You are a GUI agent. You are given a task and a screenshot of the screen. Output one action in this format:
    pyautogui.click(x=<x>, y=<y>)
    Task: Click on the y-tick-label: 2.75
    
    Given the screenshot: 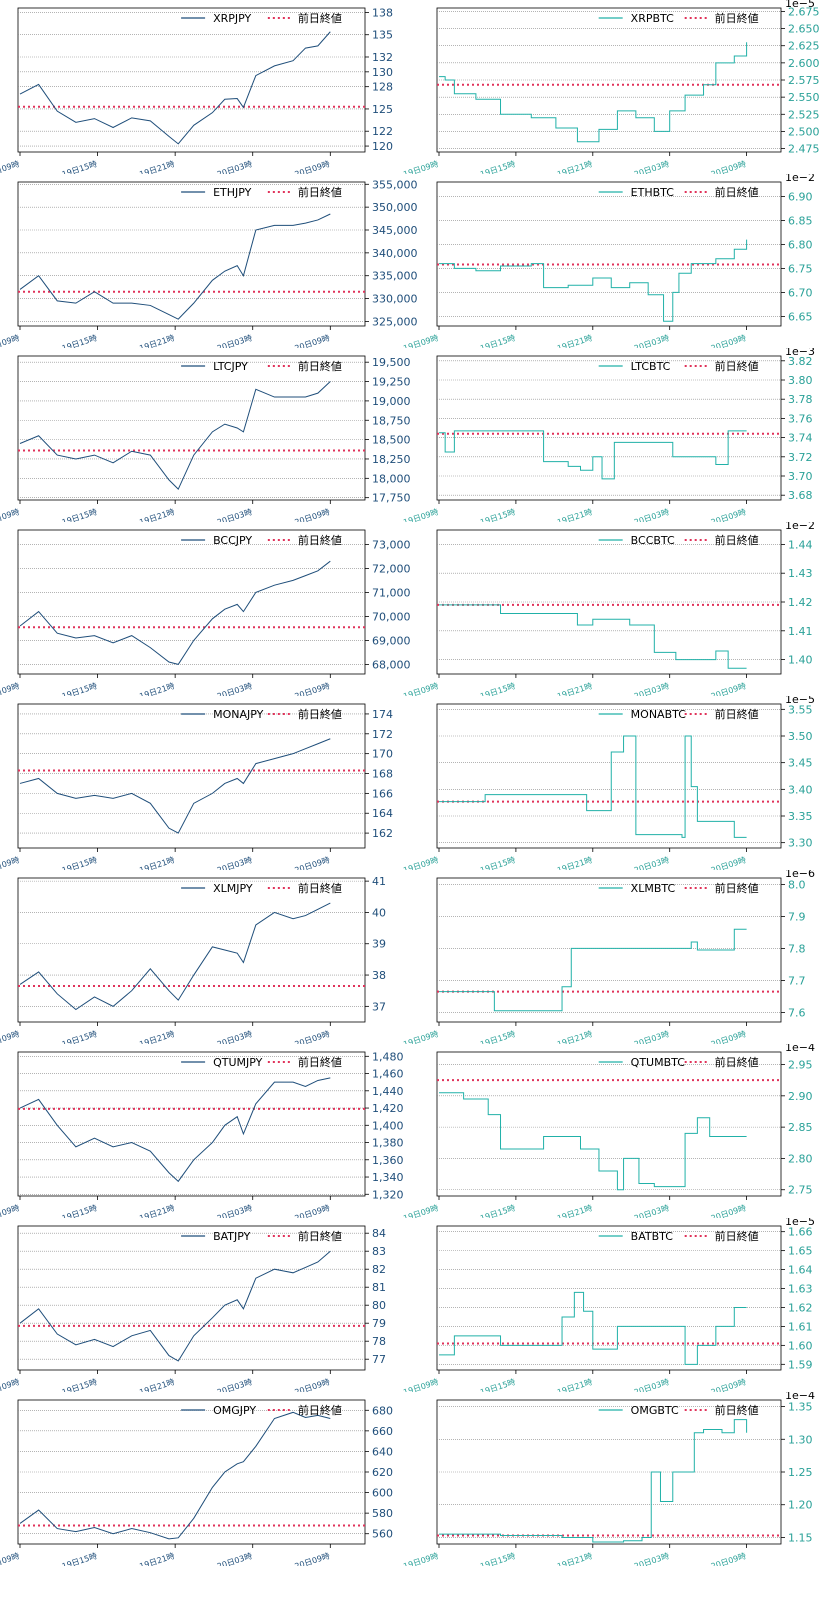 What is the action you would take?
    pyautogui.click(x=800, y=1190)
    